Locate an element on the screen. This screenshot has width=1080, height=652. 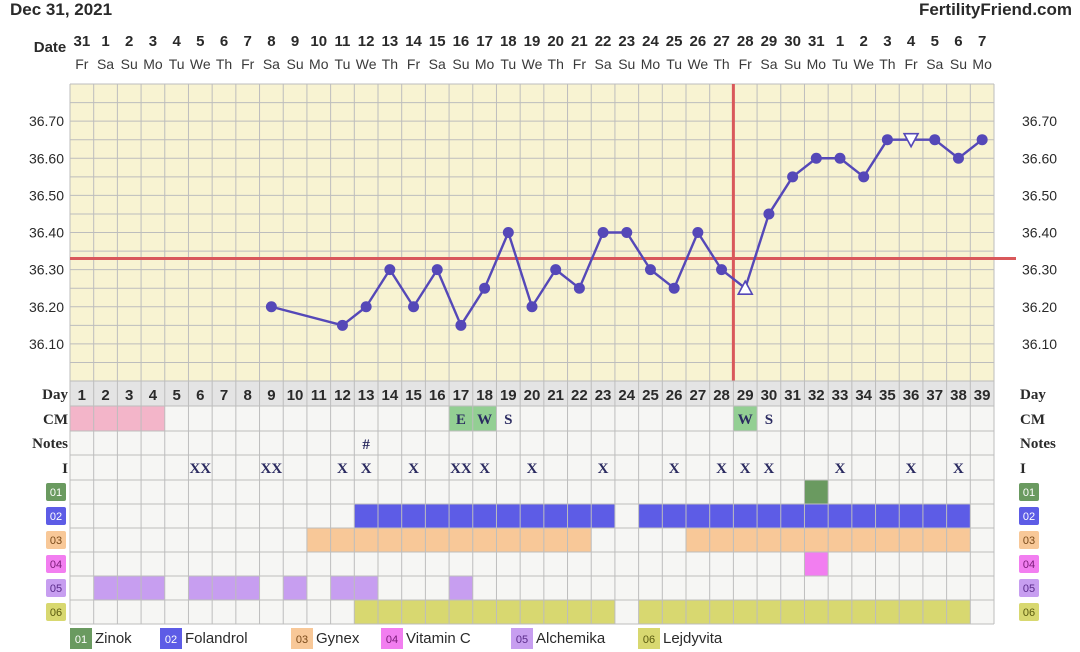
cycle-day-label: 8 is located at coordinates (248, 395).